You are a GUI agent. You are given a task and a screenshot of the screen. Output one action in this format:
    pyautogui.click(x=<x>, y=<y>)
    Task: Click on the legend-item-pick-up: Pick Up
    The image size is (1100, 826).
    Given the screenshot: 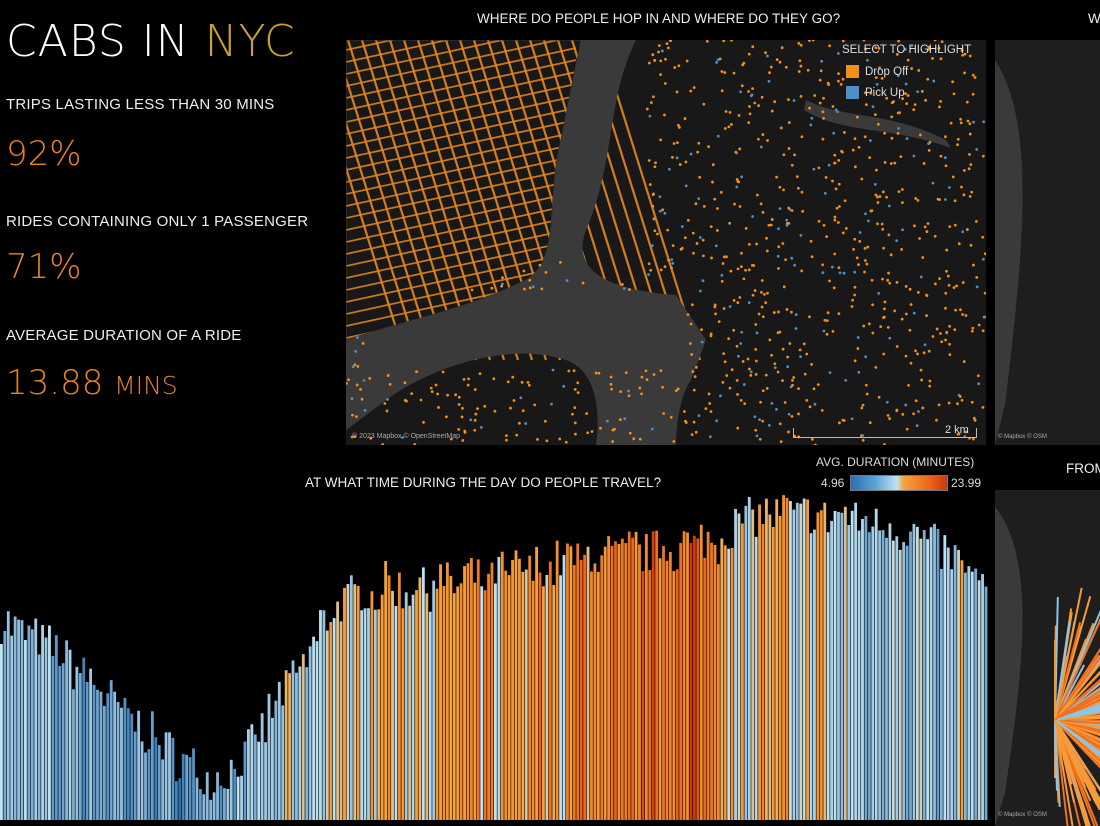 What is the action you would take?
    pyautogui.click(x=875, y=92)
    